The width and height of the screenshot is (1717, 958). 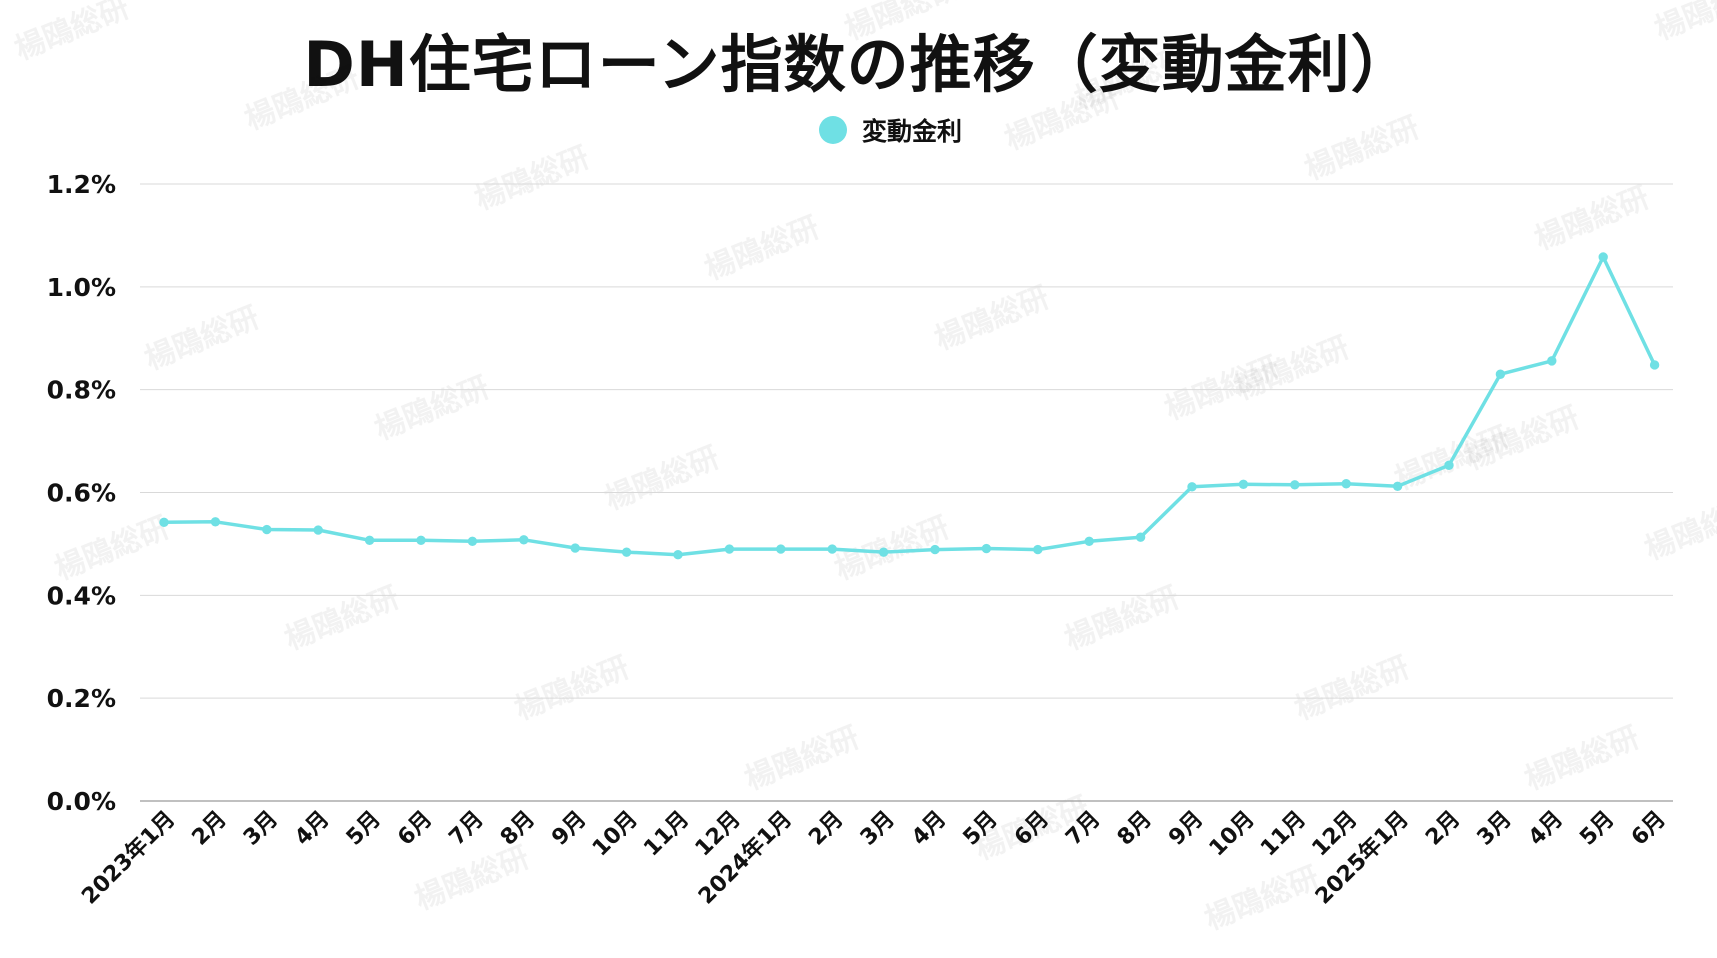 What do you see at coordinates (467, 829) in the screenshot?
I see `x-tick-label: 7月` at bounding box center [467, 829].